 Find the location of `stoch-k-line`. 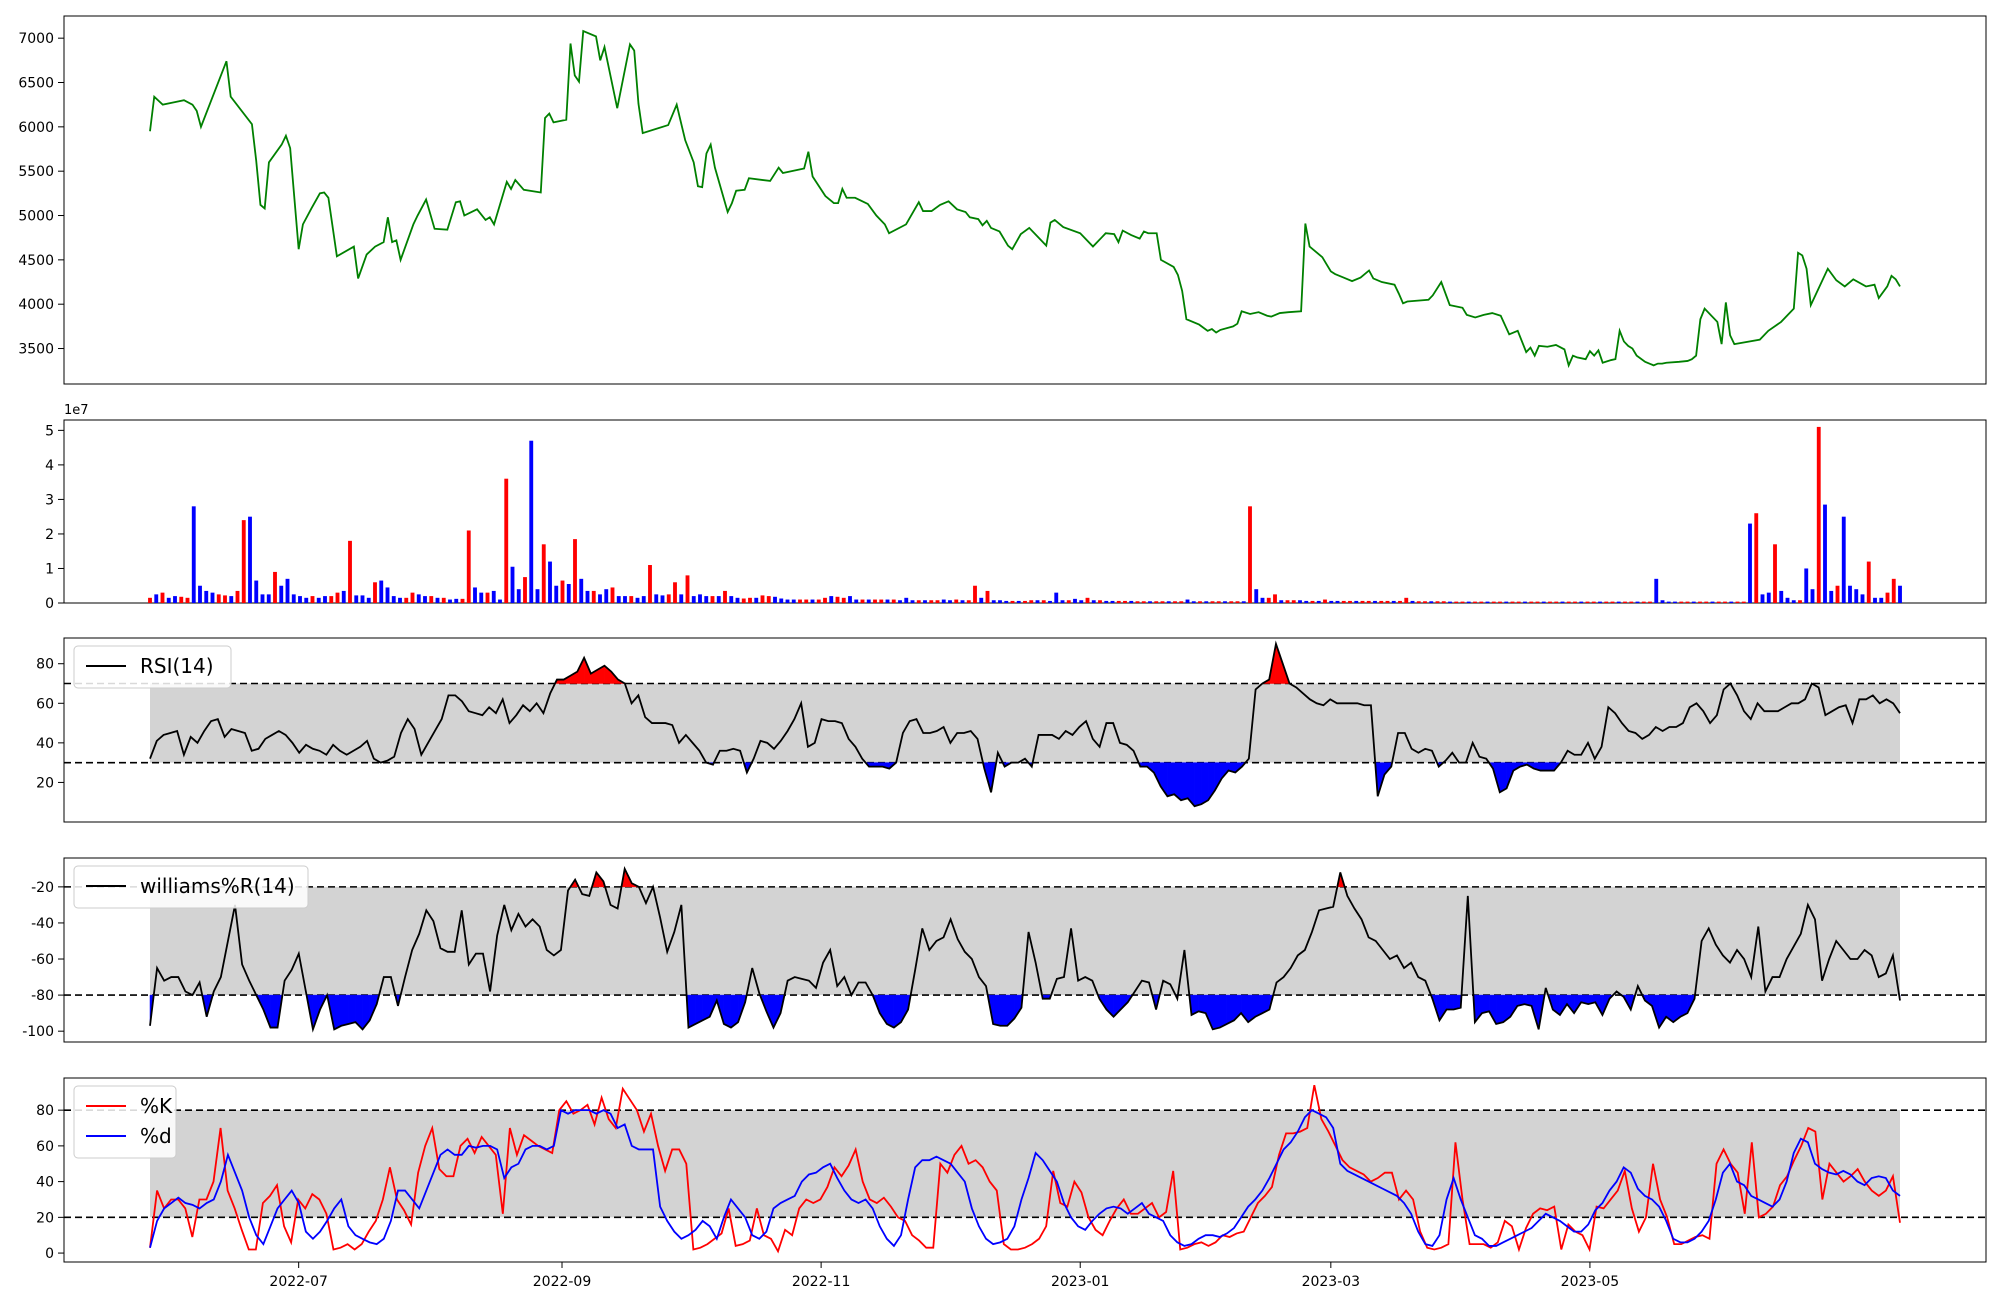

stoch-k-line is located at coordinates (1025, 1169).